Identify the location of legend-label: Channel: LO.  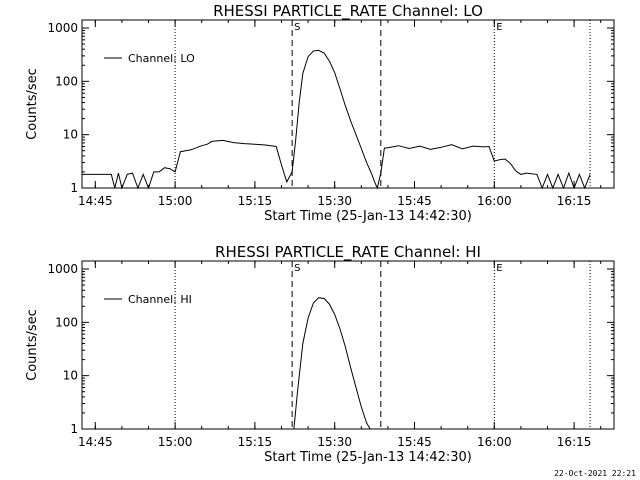
(161, 58).